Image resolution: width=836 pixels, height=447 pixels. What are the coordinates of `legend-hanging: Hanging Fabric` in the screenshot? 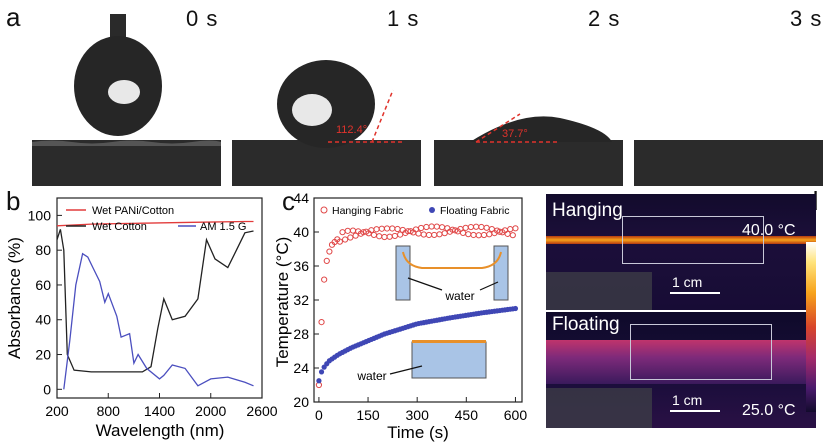 It's located at (367, 211).